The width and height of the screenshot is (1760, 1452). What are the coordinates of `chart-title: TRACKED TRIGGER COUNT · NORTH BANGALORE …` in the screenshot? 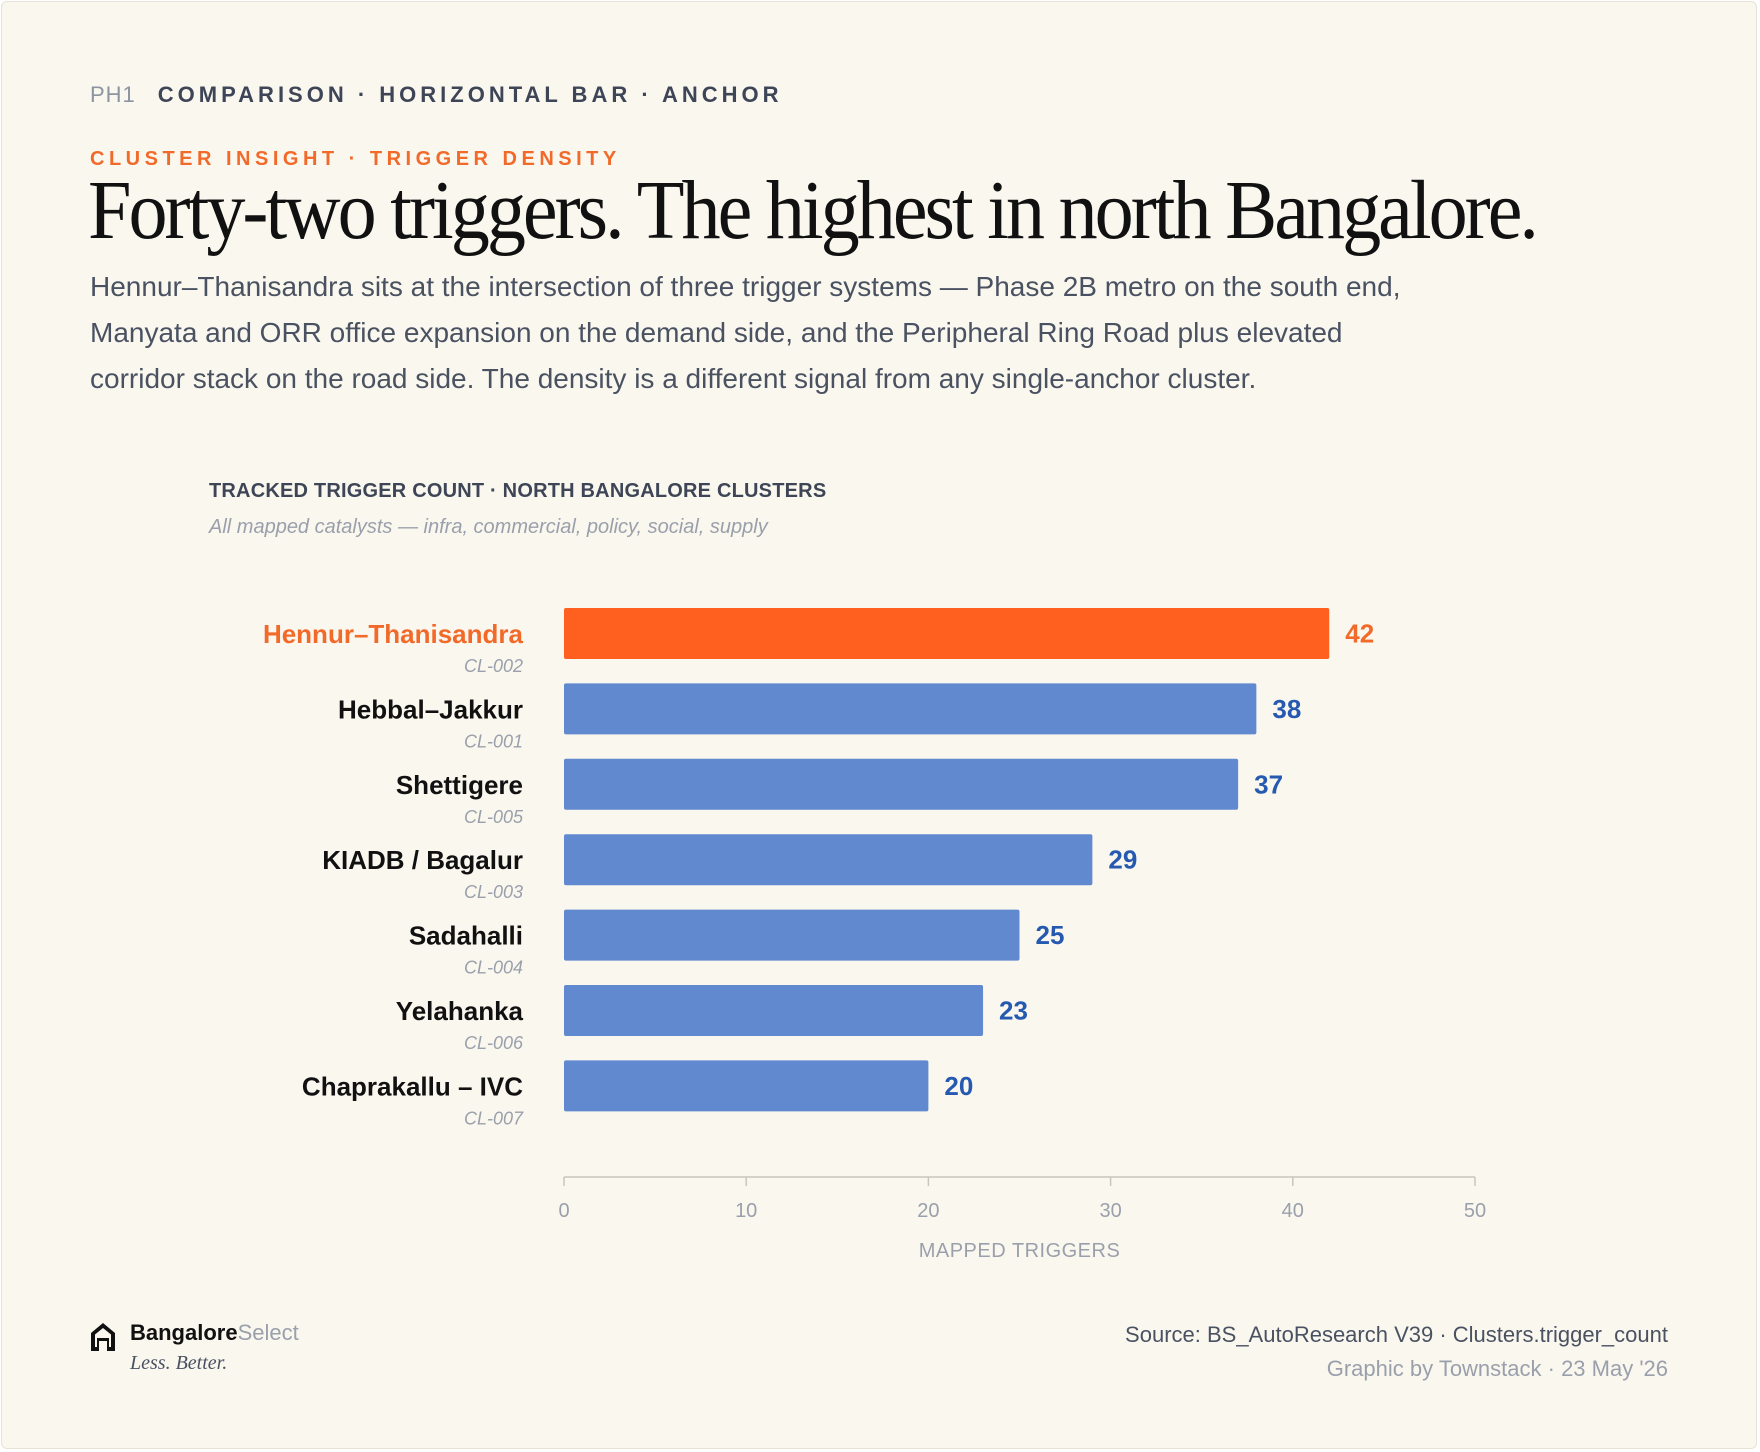 It's located at (518, 491).